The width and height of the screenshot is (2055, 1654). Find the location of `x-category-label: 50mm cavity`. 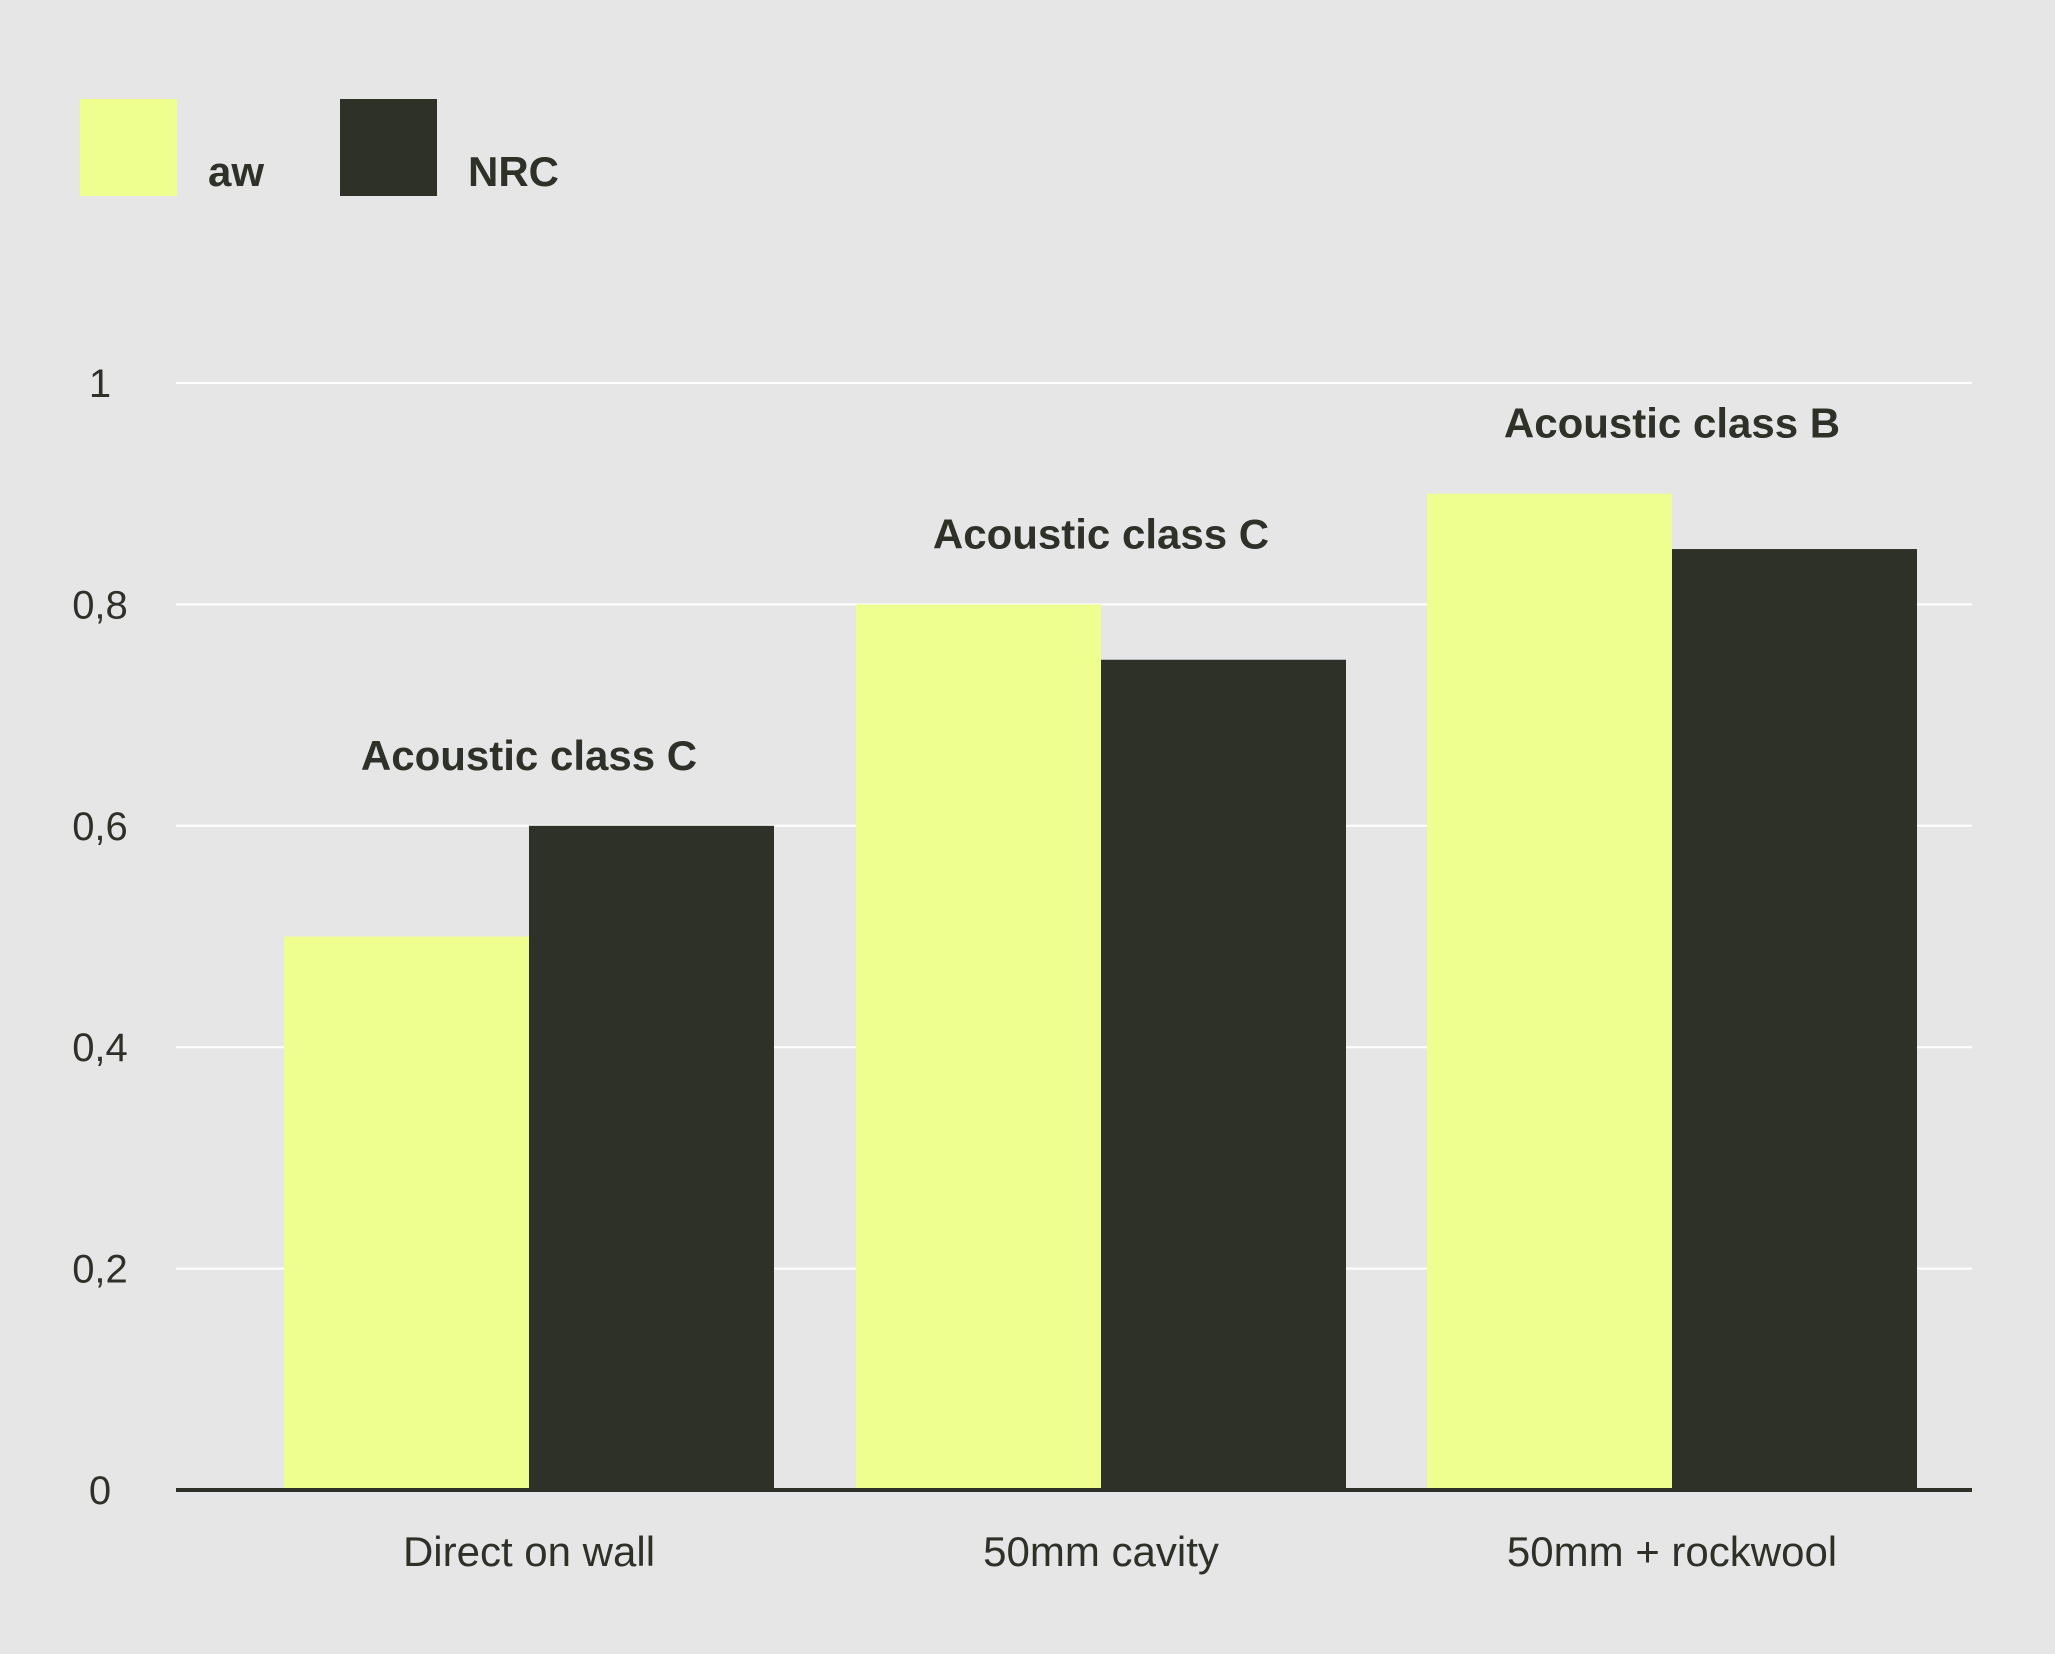

x-category-label: 50mm cavity is located at coordinates (1101, 1551).